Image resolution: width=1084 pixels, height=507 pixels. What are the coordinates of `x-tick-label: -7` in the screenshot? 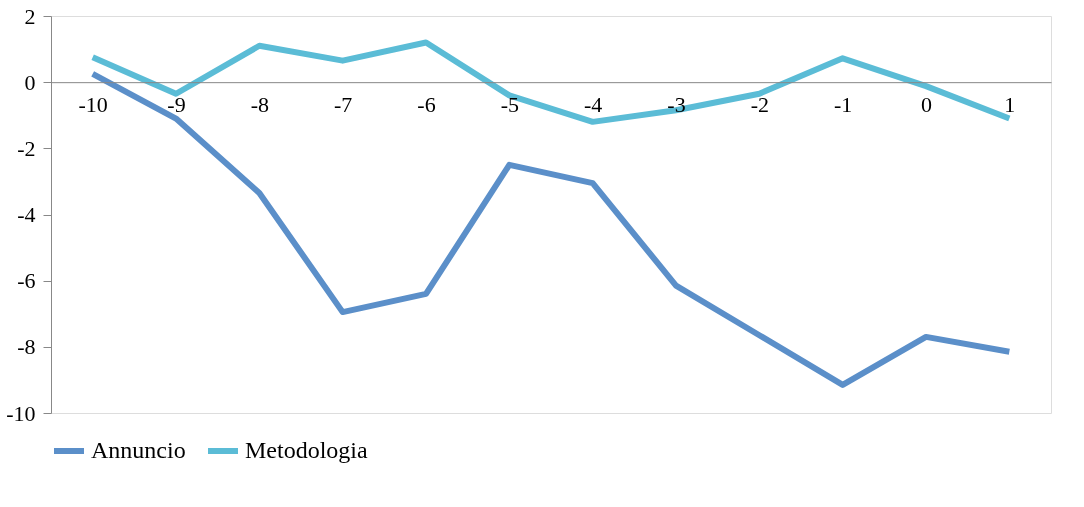 It's located at (343, 104).